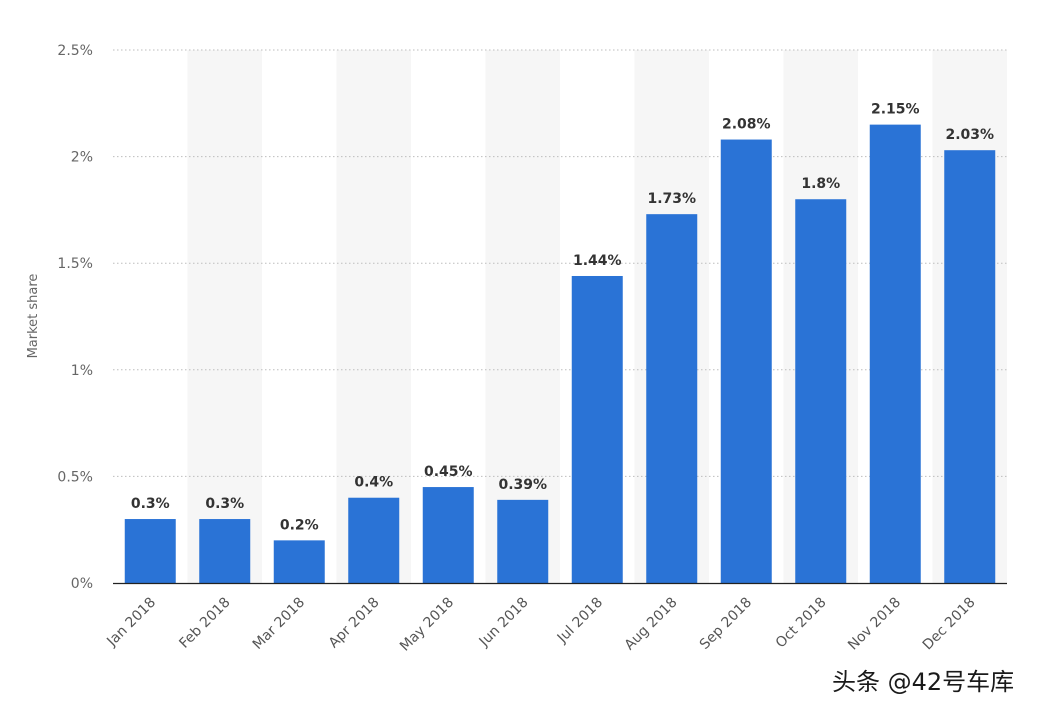  Describe the element at coordinates (82, 371) in the screenshot. I see `y-tick-label: 1%` at that location.